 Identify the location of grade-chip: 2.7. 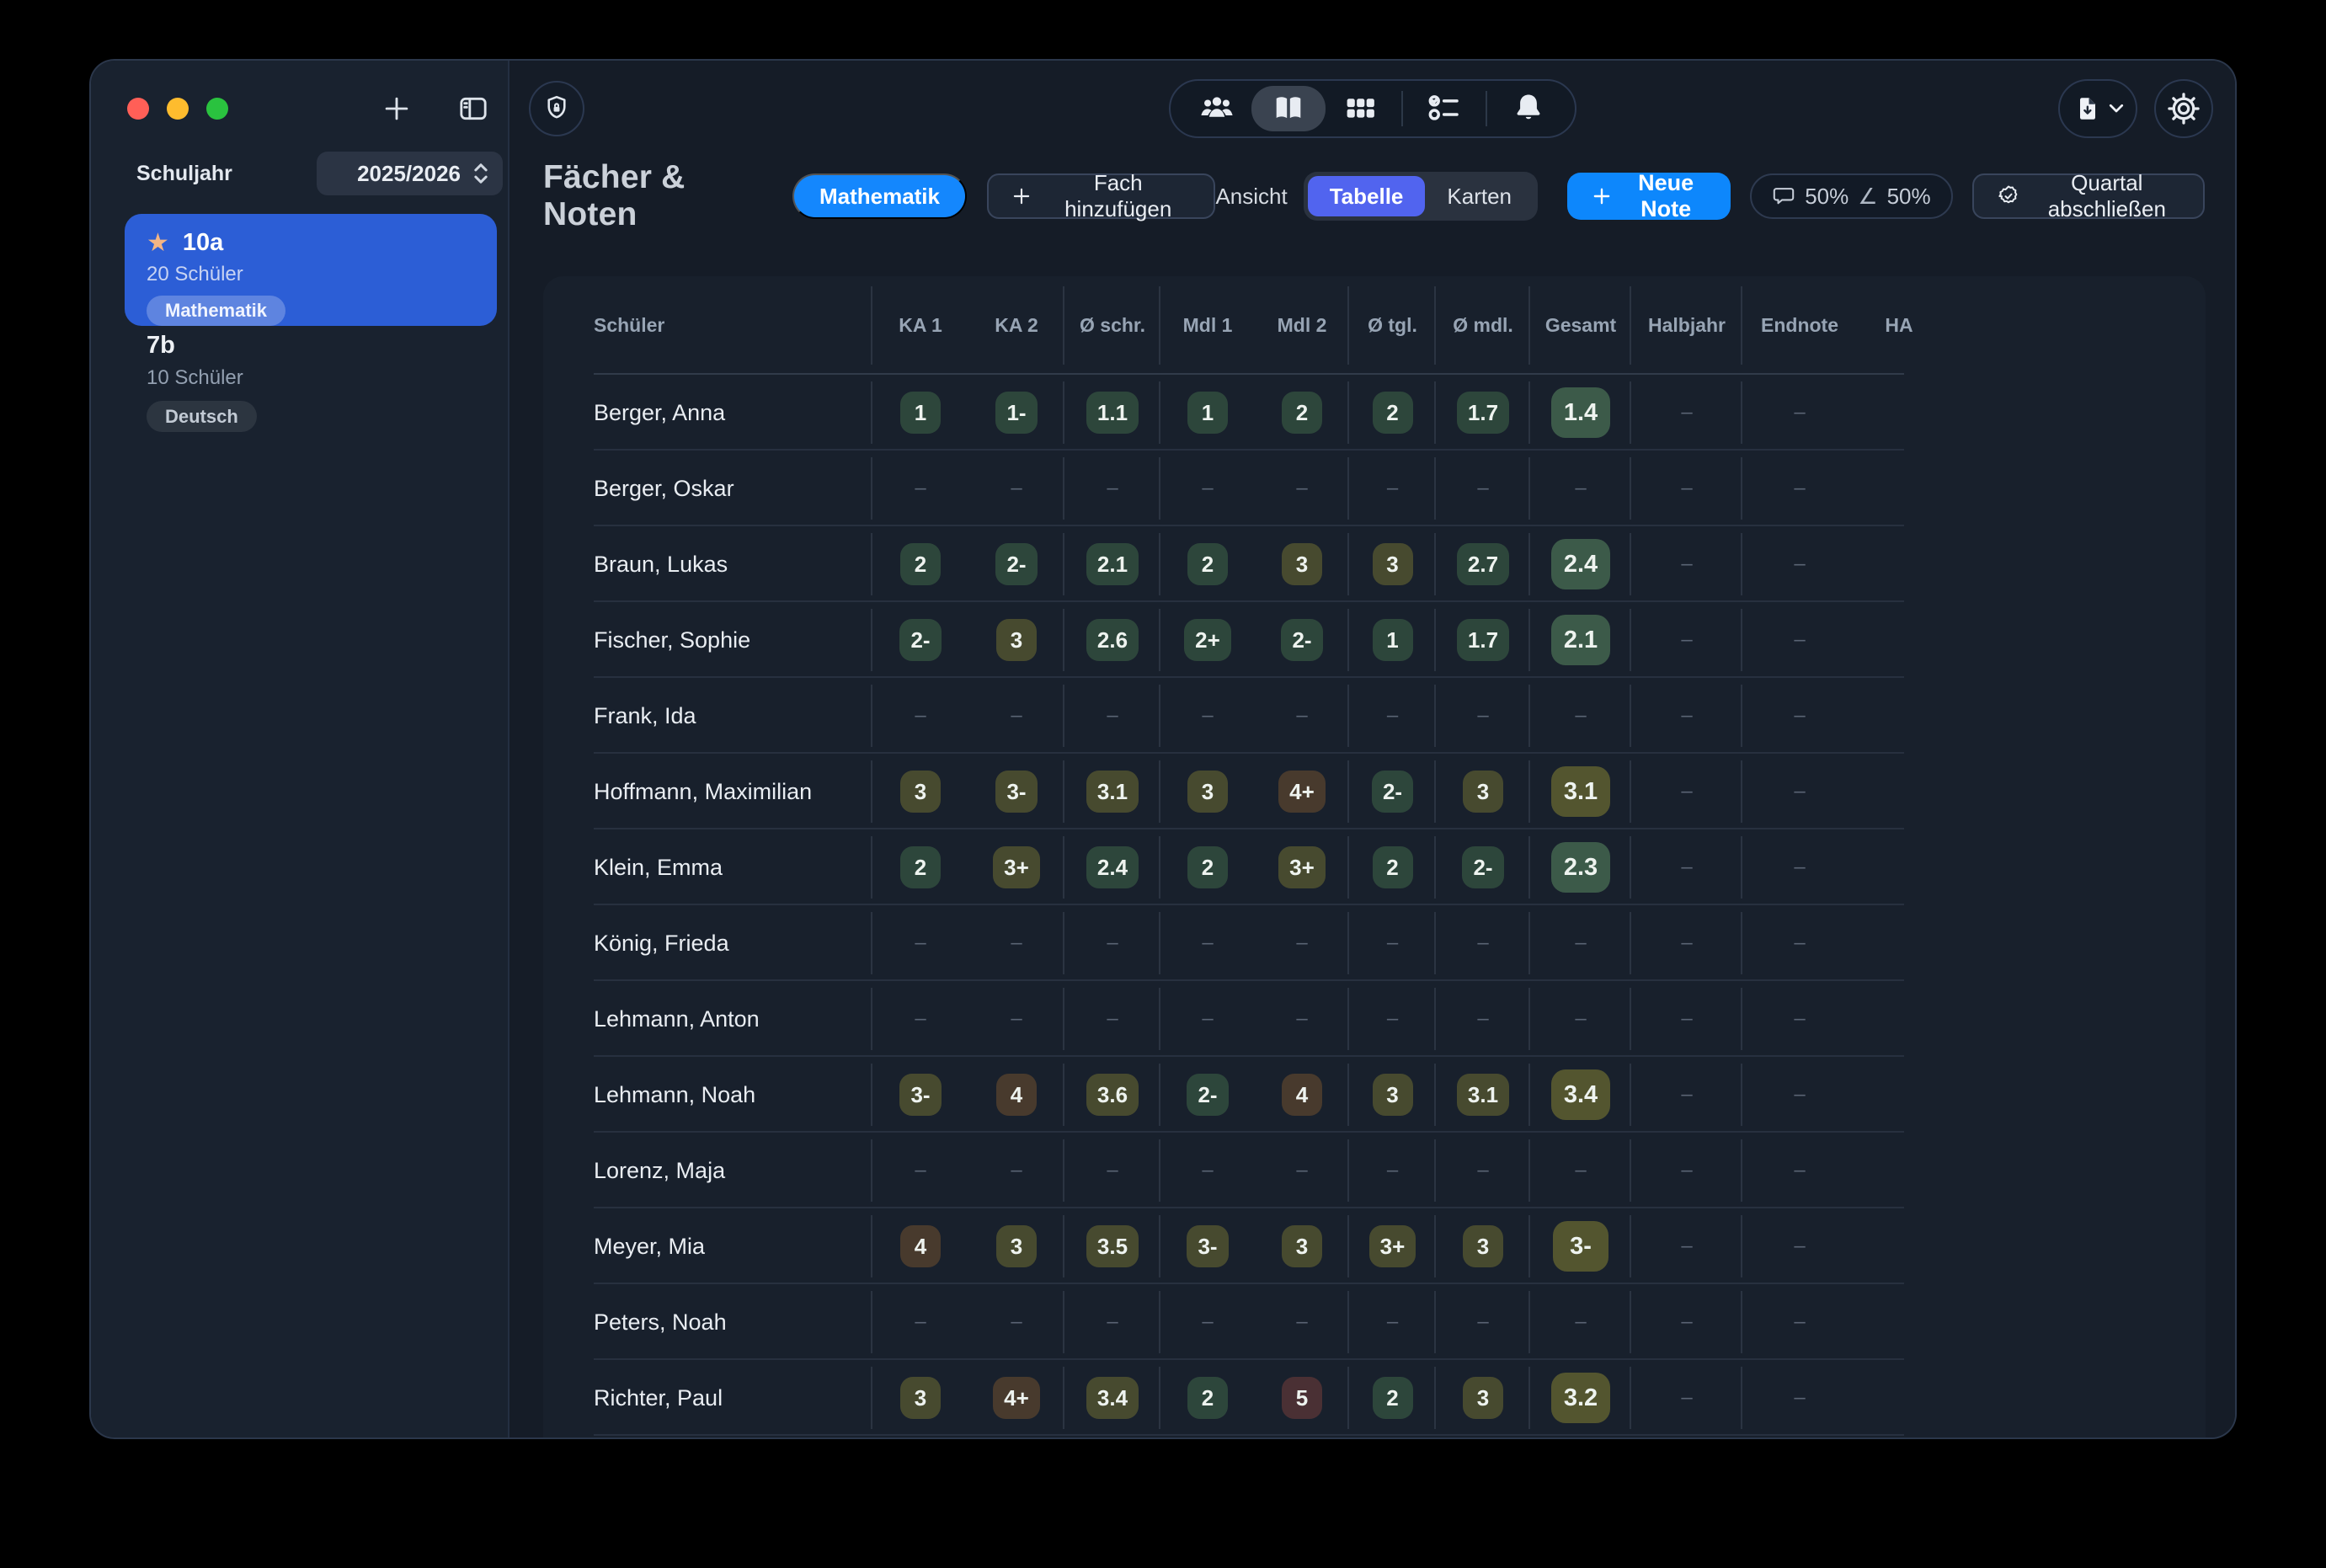
(1483, 564).